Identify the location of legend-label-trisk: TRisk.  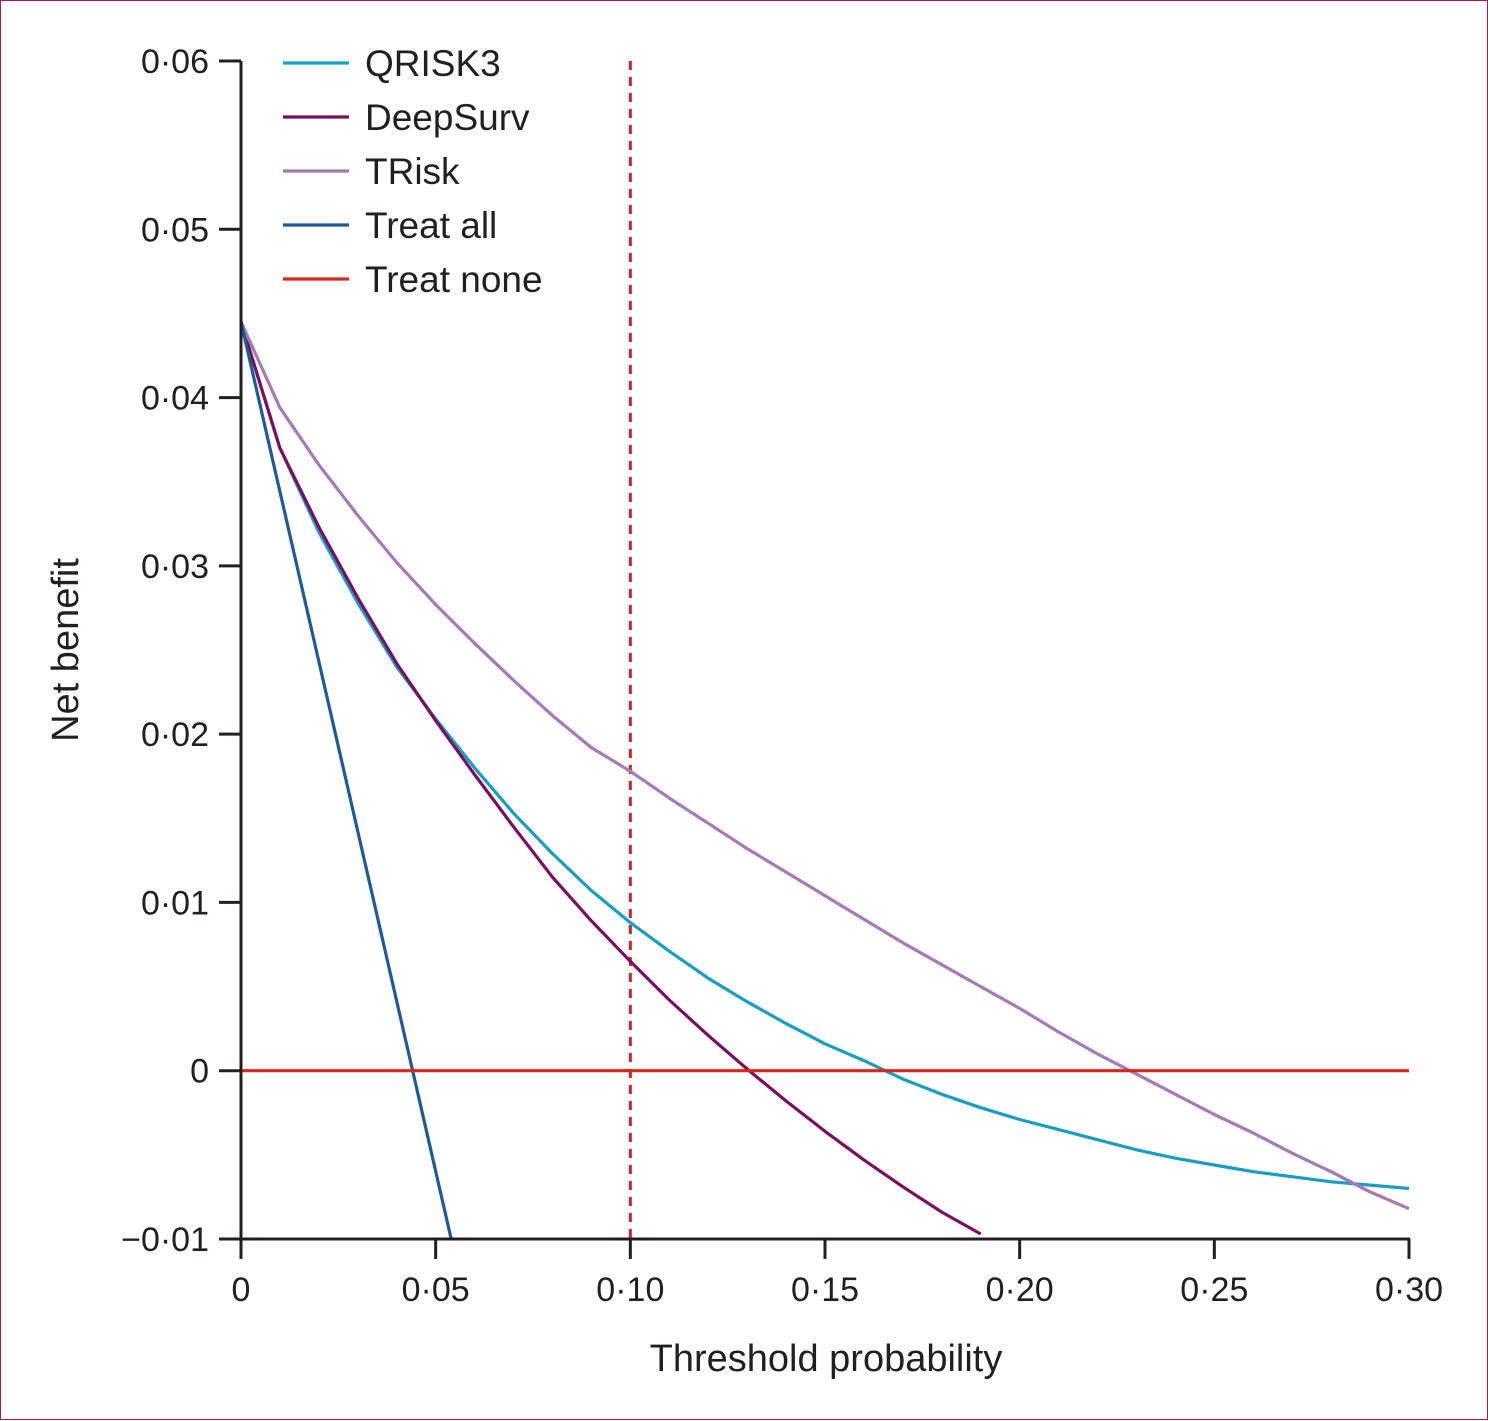
(412, 171).